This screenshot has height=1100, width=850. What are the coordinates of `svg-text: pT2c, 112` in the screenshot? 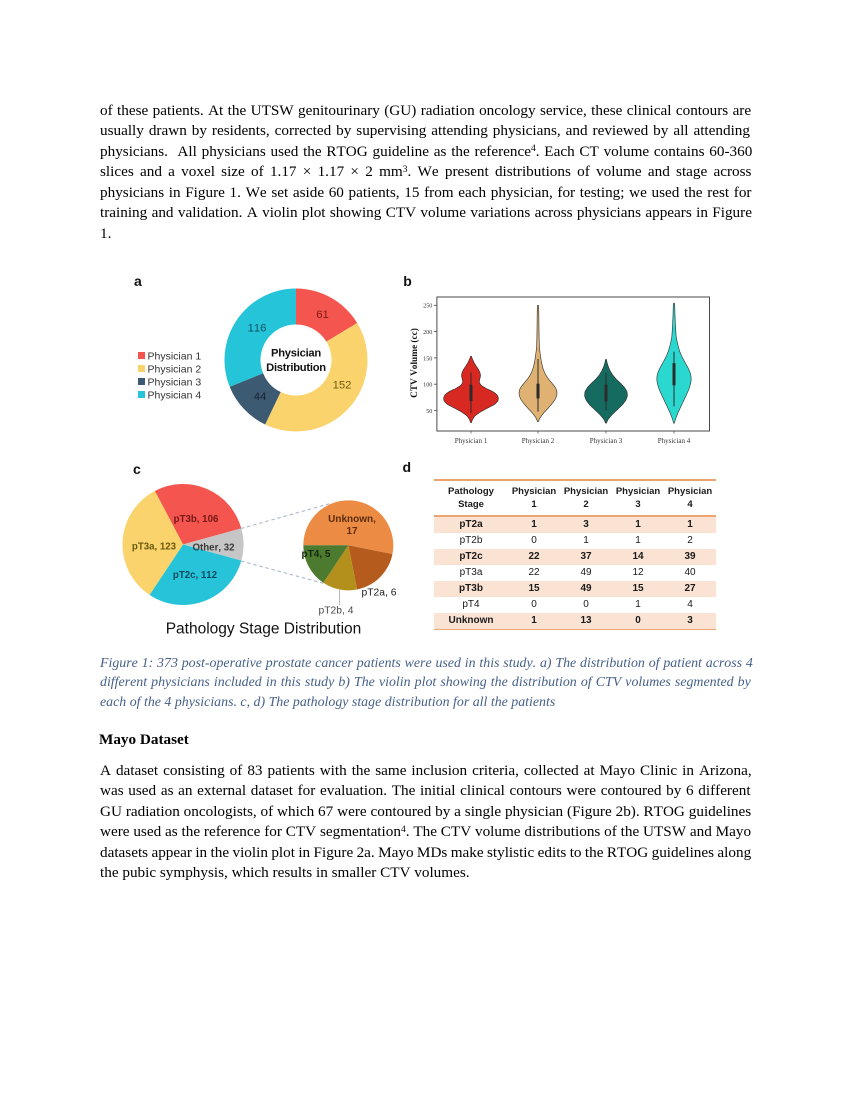 It's located at (195, 575).